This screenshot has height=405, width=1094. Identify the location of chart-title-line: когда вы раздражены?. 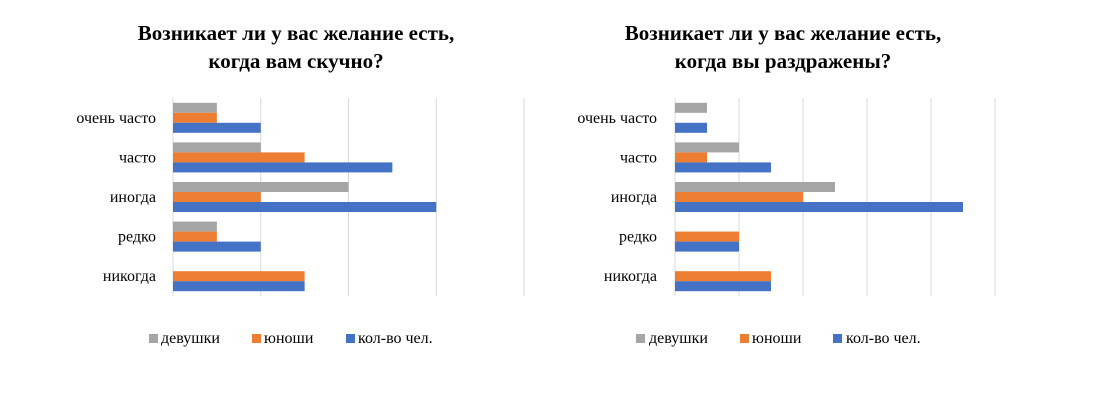
(783, 61).